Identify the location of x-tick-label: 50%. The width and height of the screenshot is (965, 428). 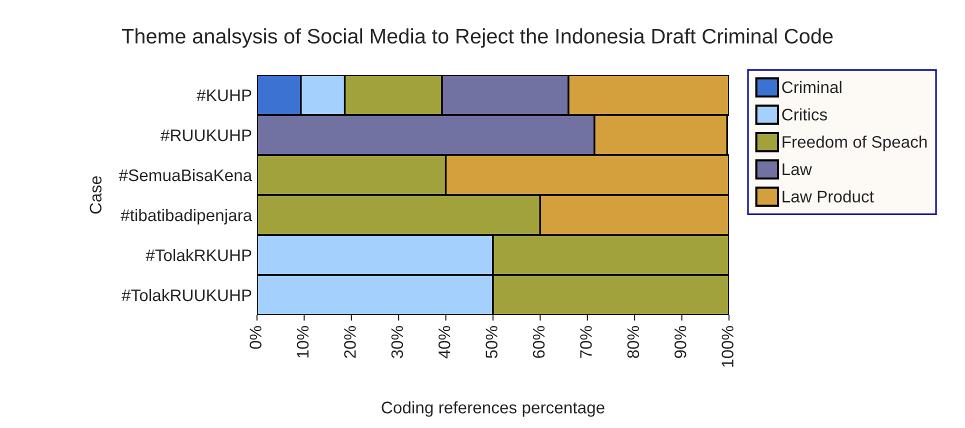
(492, 342).